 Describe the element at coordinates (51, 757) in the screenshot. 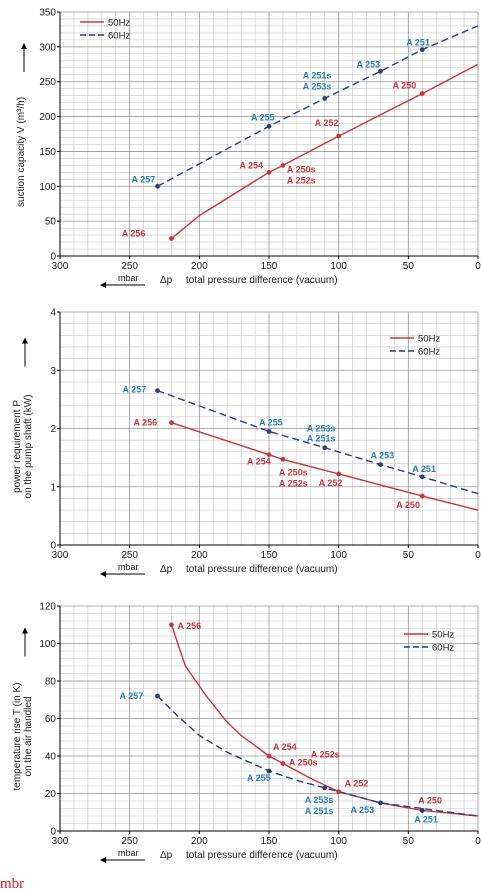

I see `y-tick-label: 40` at that location.